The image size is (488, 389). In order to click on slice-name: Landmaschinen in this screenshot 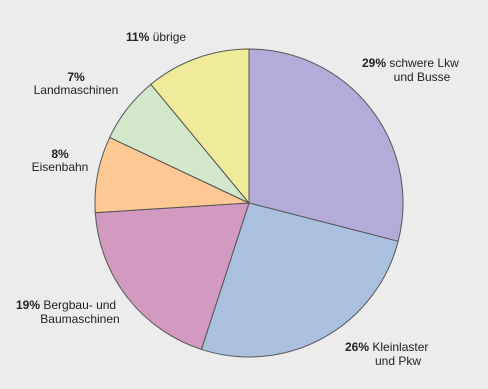, I will do `click(76, 90)`.